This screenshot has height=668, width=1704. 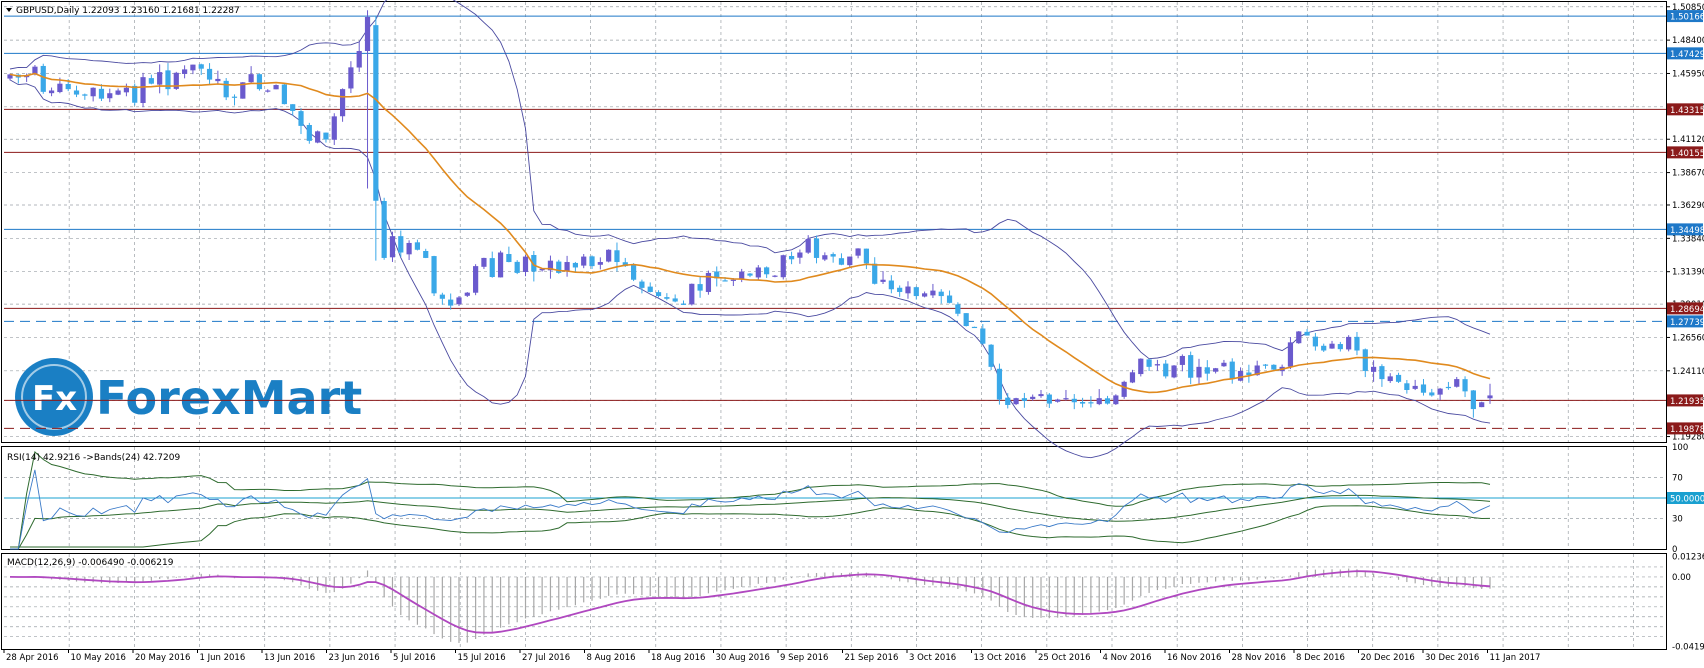 What do you see at coordinates (678, 658) in the screenshot?
I see `date-tick-label: 18 Aug 2016` at bounding box center [678, 658].